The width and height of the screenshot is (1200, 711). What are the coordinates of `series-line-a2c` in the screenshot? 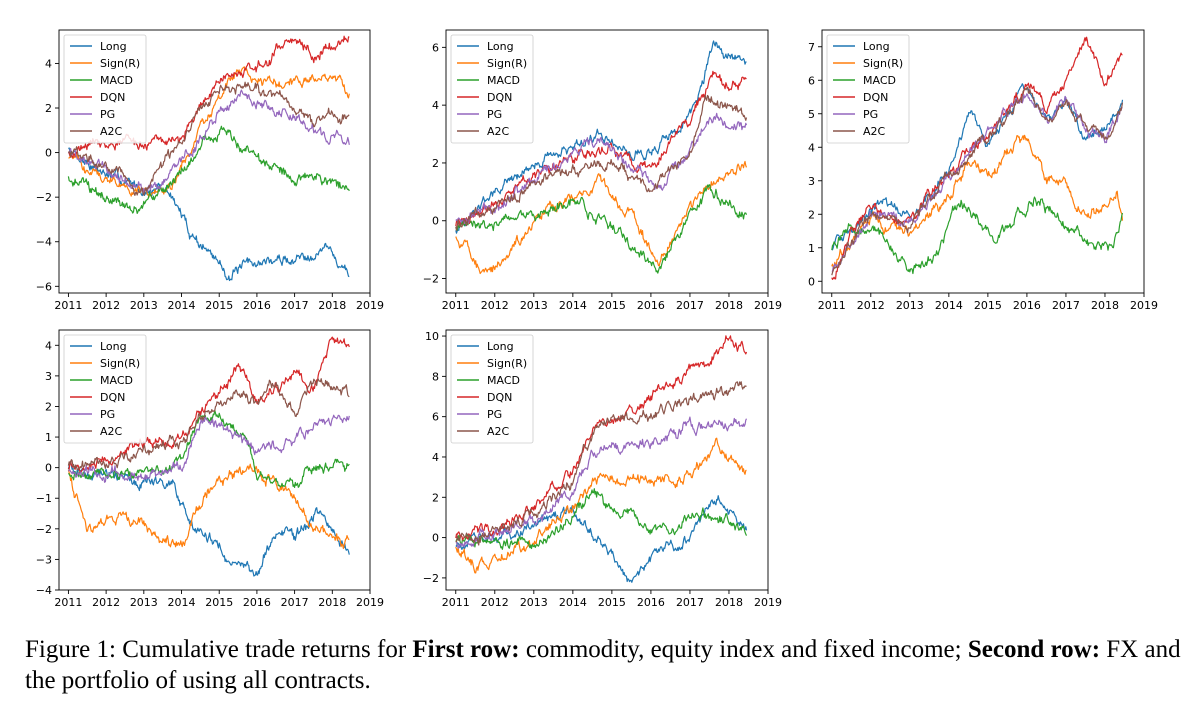 It's located at (977, 181).